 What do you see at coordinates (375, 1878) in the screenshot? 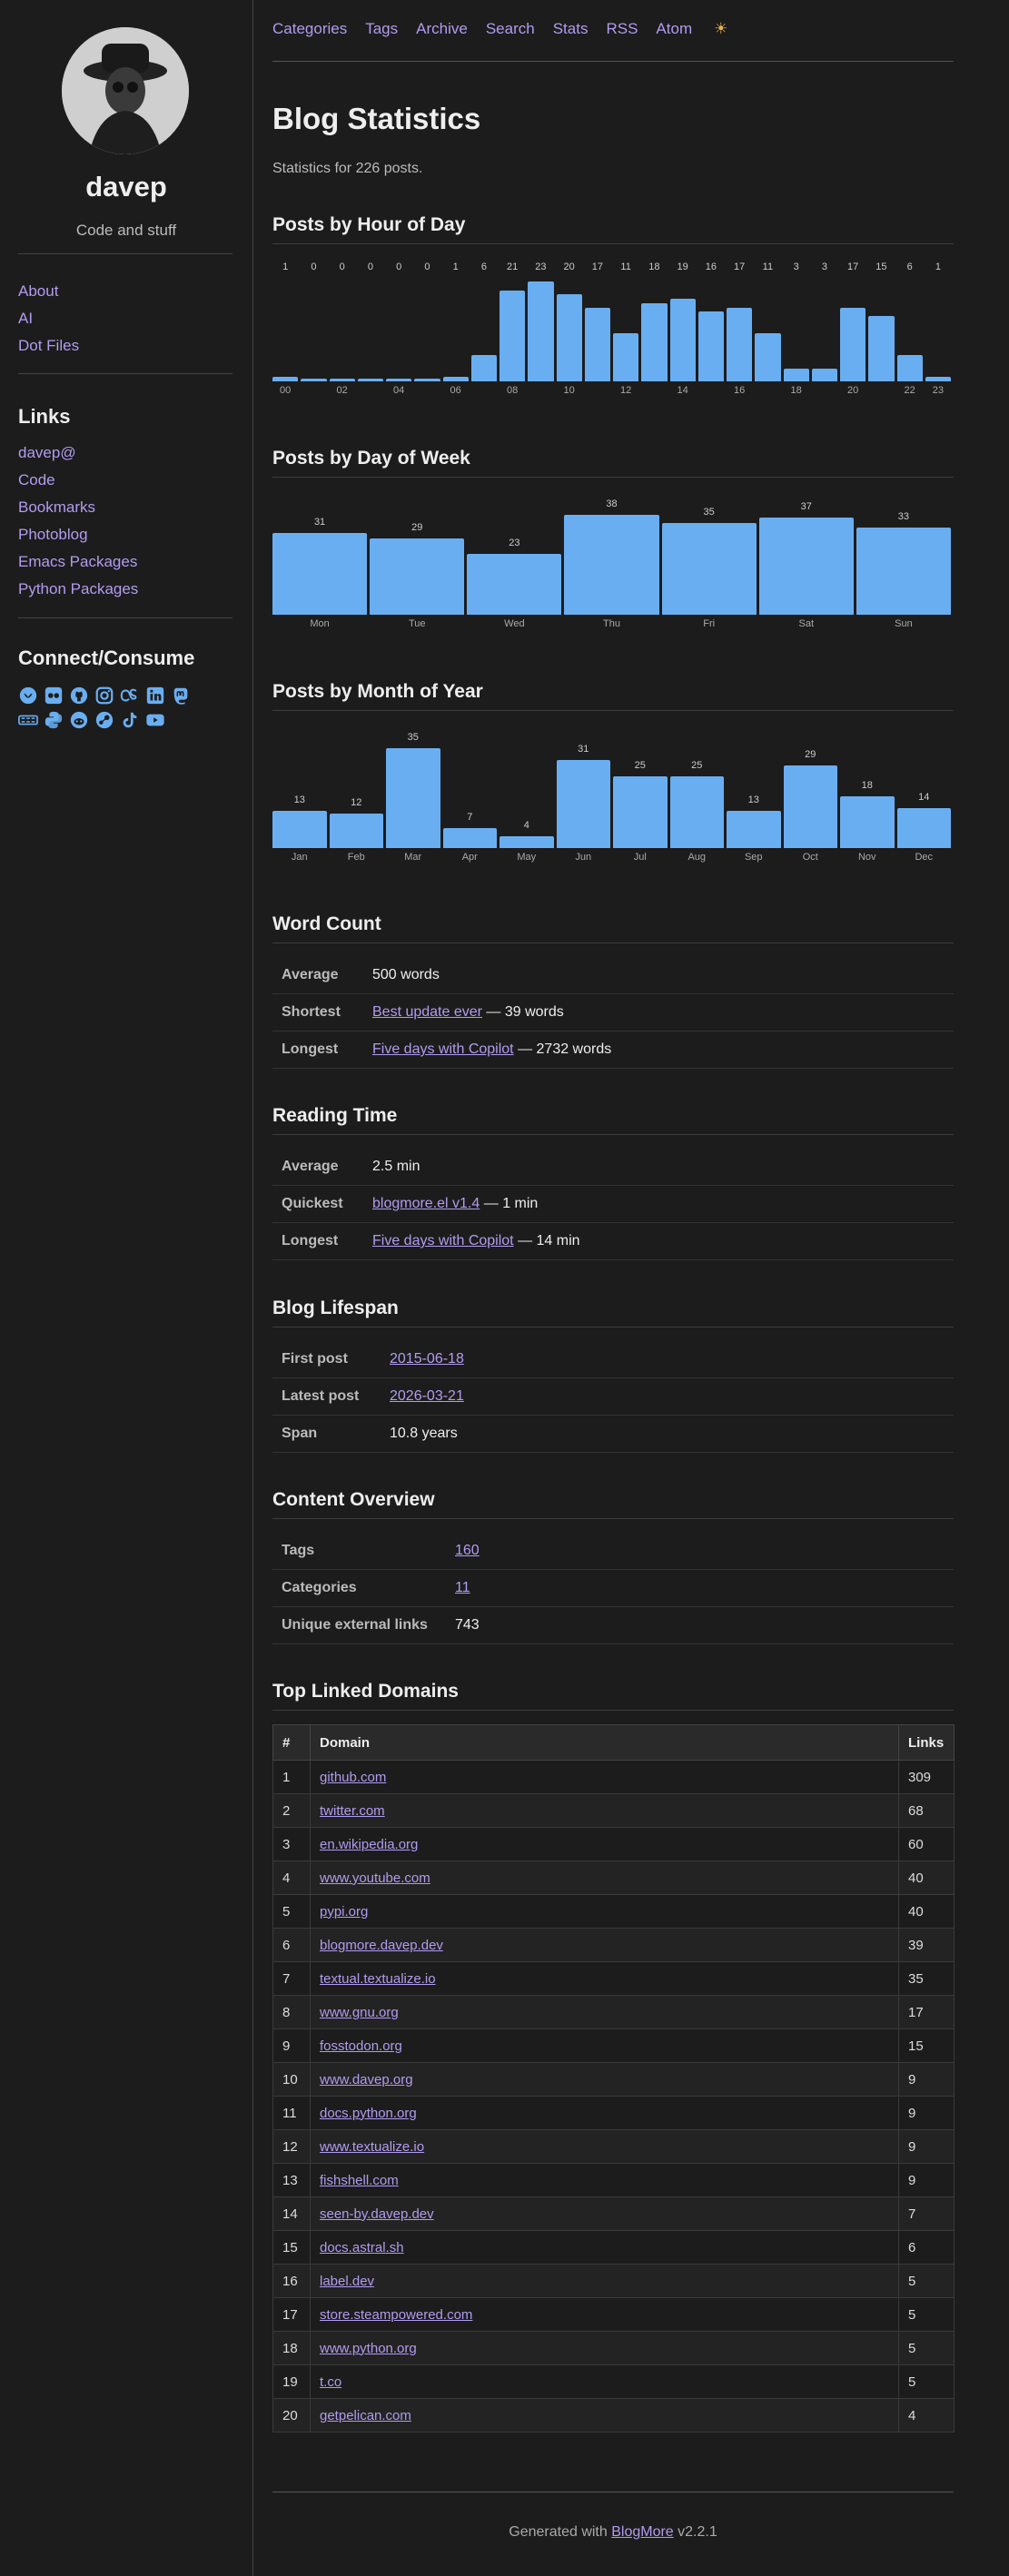
I see `domain-link: www.youtube.com` at bounding box center [375, 1878].